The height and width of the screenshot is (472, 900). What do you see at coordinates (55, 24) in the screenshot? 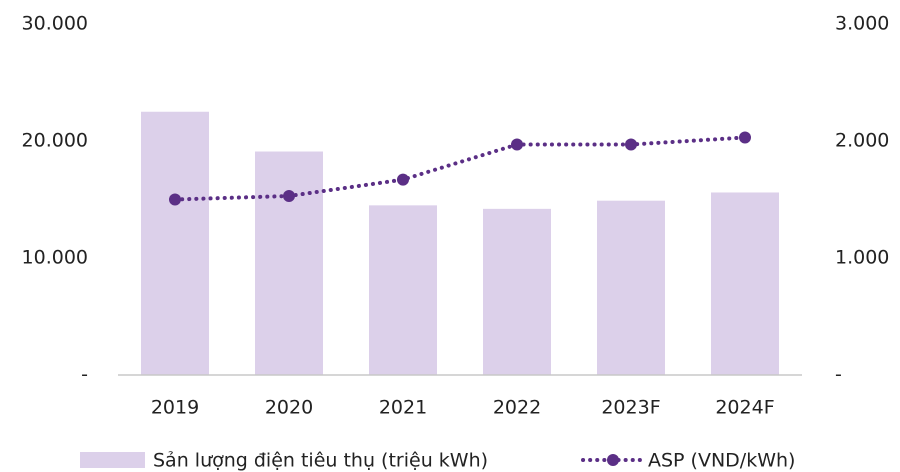
I see `y-tick-label: 30.000` at bounding box center [55, 24].